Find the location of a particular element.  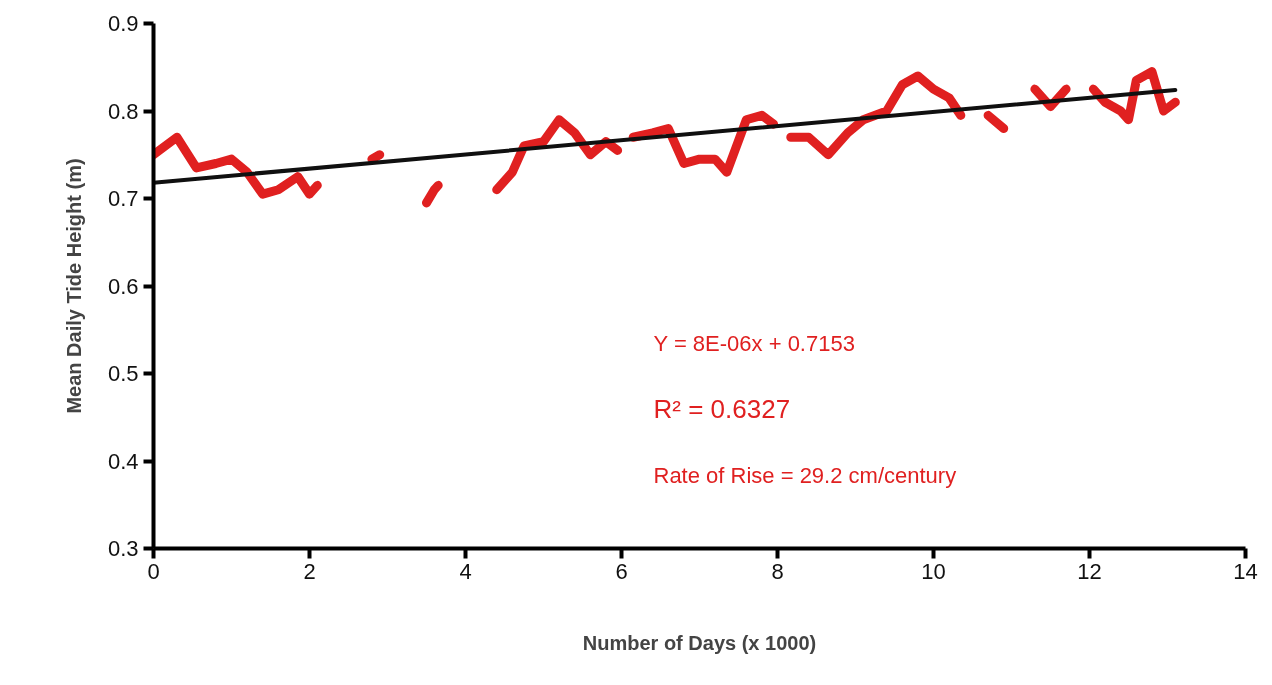

x-tick-label: 4 is located at coordinates (465, 571).